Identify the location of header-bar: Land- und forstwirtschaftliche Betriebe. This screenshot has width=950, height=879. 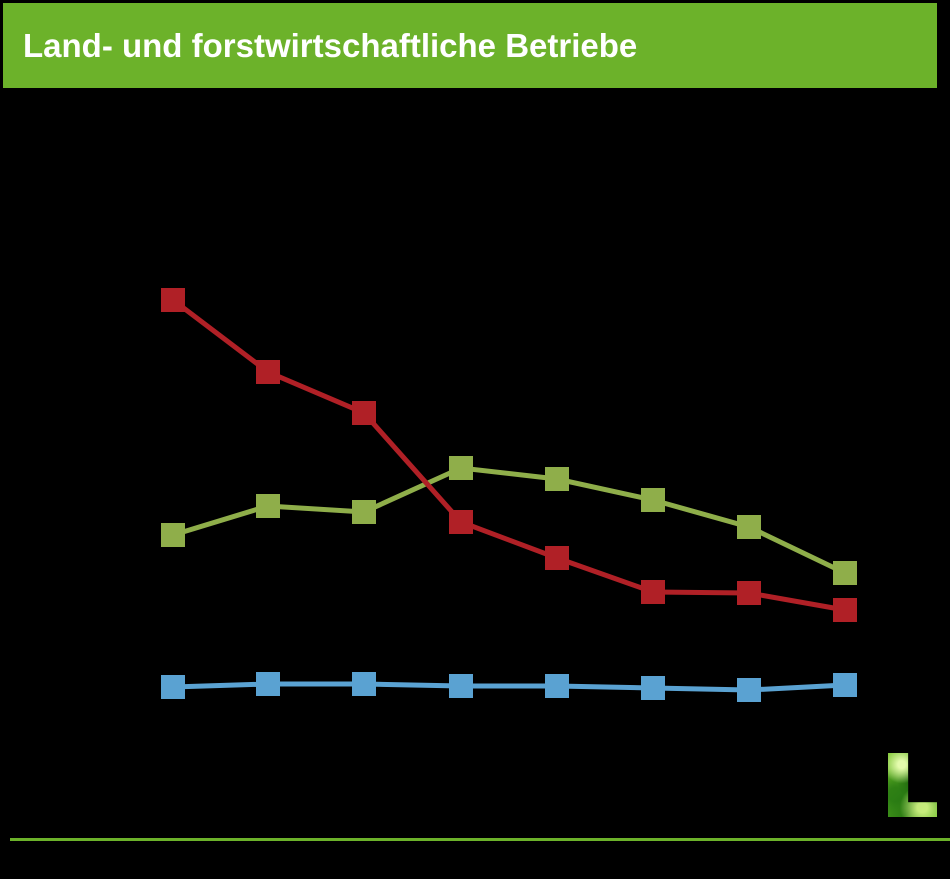
(470, 45).